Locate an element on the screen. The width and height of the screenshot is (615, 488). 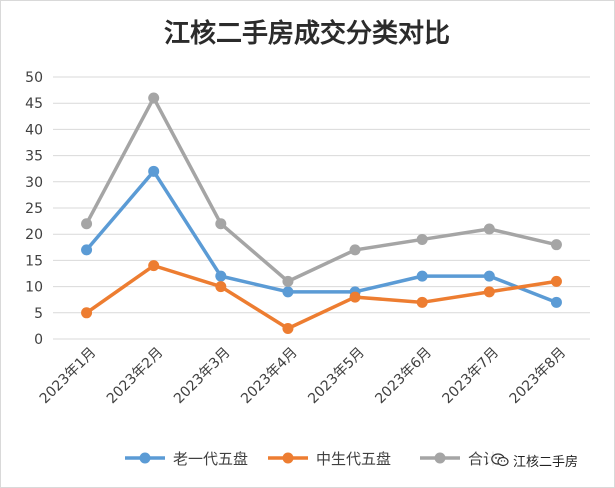
y-axis-ticks: 0 5 10 15 20 25 30 35 40 45 50 is located at coordinates (34, 209).